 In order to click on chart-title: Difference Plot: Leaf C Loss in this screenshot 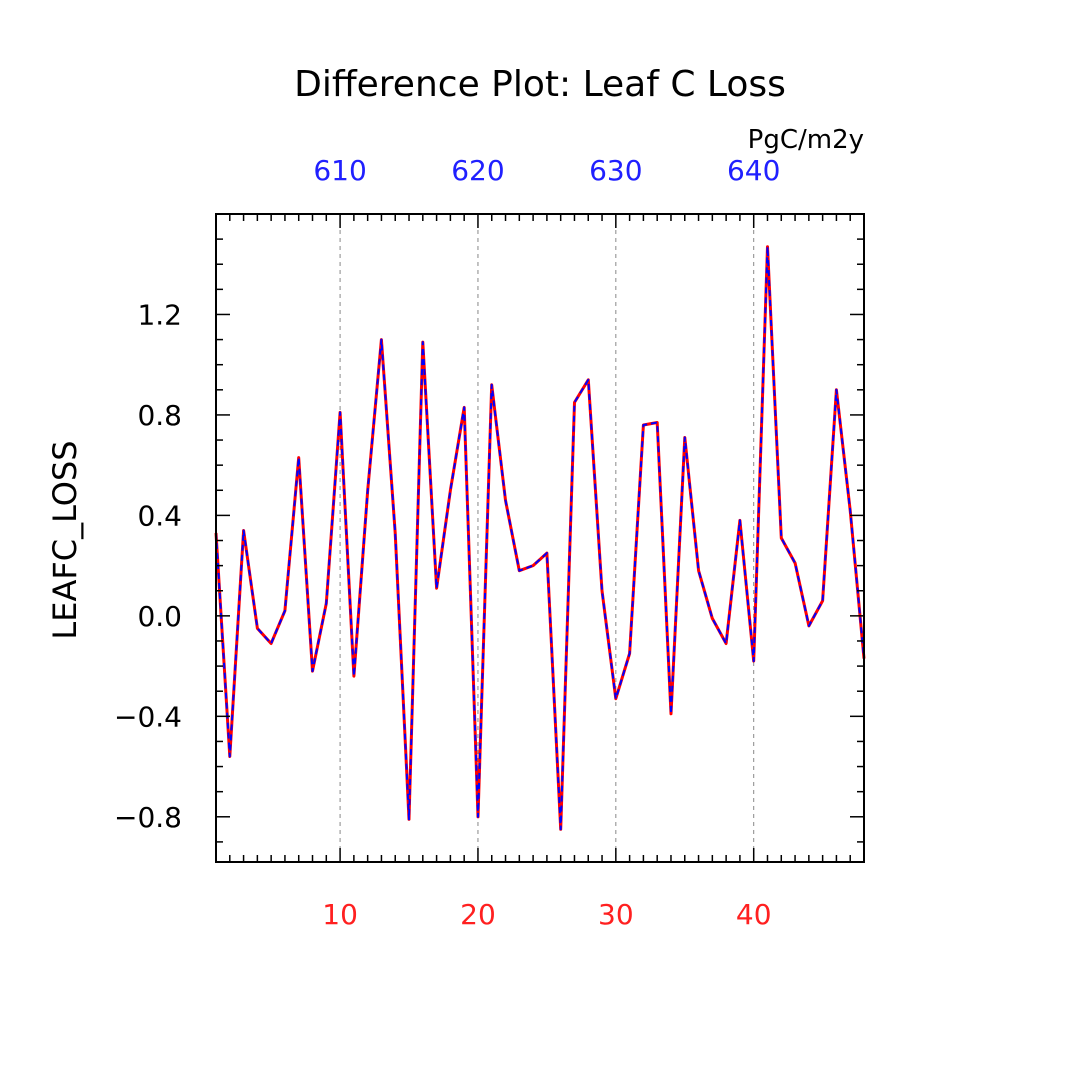, I will do `click(540, 84)`.